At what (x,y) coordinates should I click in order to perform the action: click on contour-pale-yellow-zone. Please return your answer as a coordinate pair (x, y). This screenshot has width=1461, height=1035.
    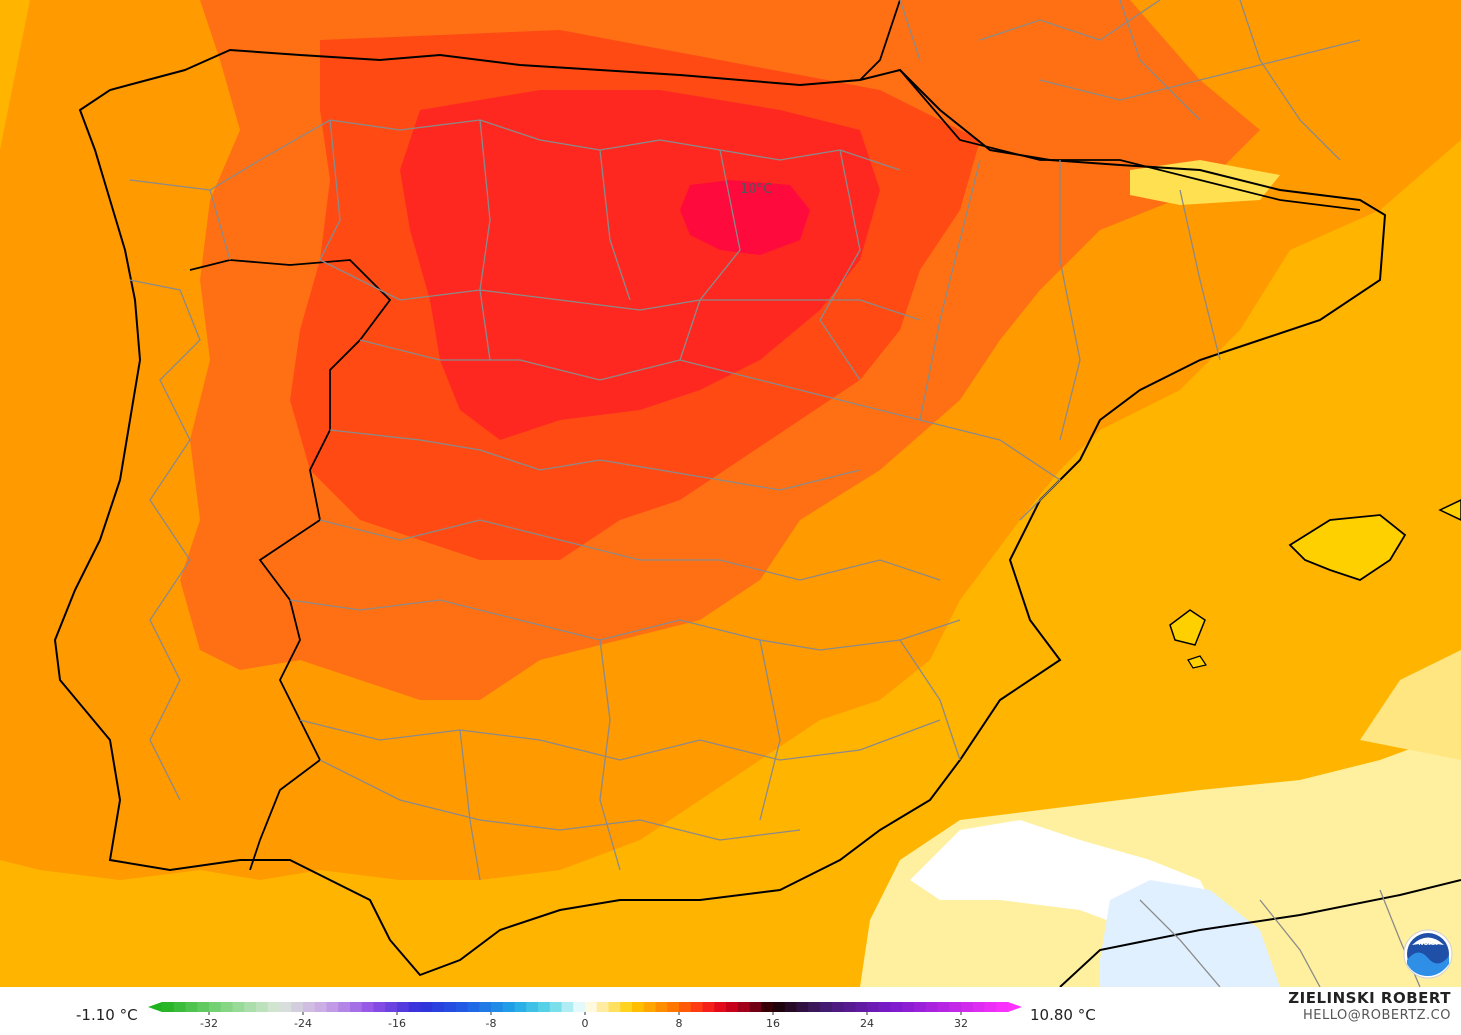
    Looking at the image, I should click on (1160, 858).